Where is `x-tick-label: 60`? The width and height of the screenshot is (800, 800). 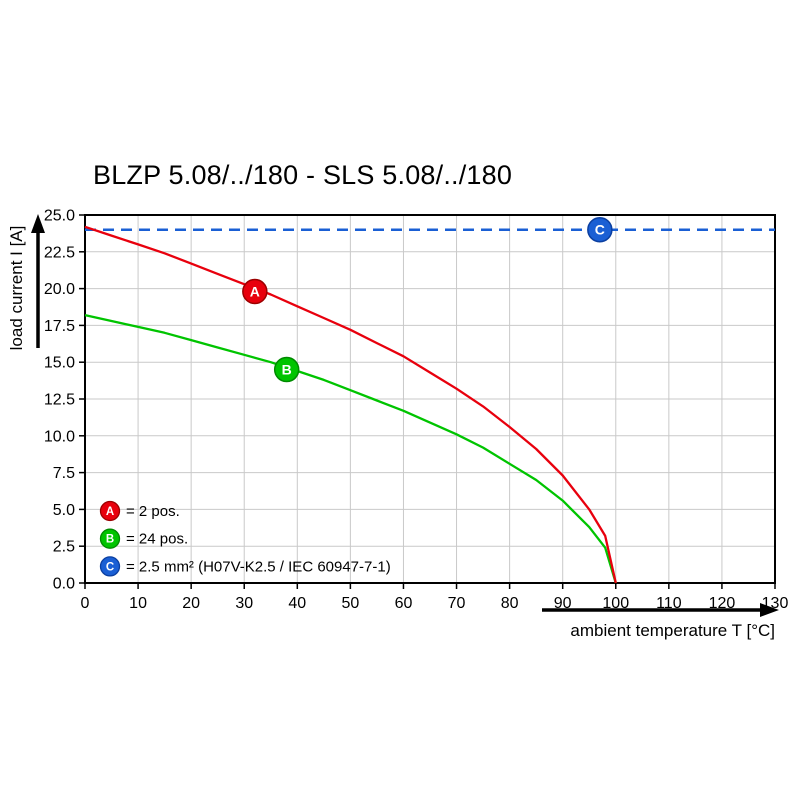
x-tick-label: 60 is located at coordinates (404, 603).